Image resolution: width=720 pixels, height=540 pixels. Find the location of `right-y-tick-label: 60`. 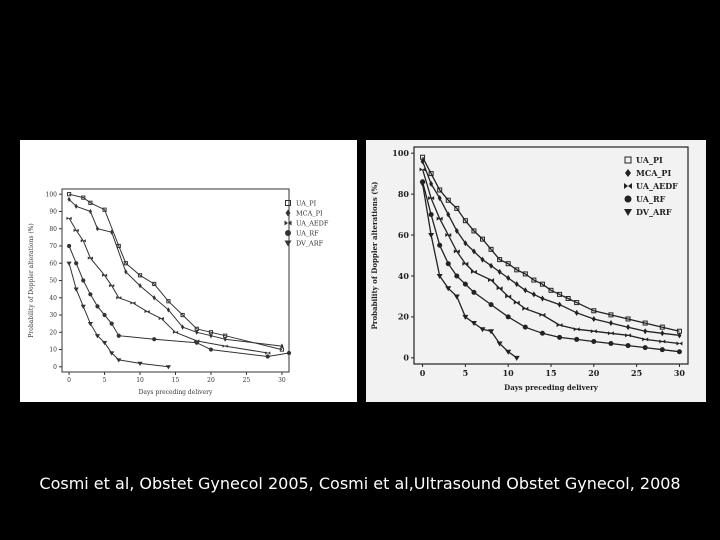

right-y-tick-label: 60 is located at coordinates (404, 235).